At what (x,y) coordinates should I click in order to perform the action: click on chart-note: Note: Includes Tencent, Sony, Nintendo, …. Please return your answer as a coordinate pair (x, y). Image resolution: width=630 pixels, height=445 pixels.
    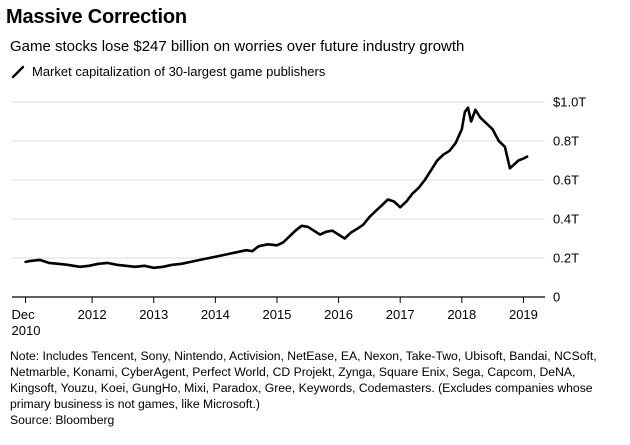
    Looking at the image, I should click on (303, 380).